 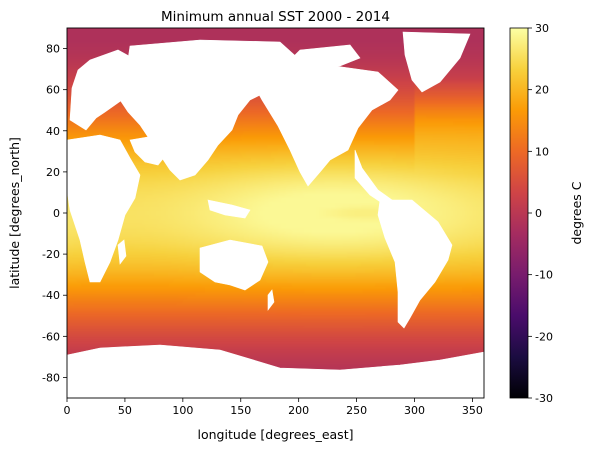 What do you see at coordinates (150, 150) in the screenshot?
I see `land-arabia-india` at bounding box center [150, 150].